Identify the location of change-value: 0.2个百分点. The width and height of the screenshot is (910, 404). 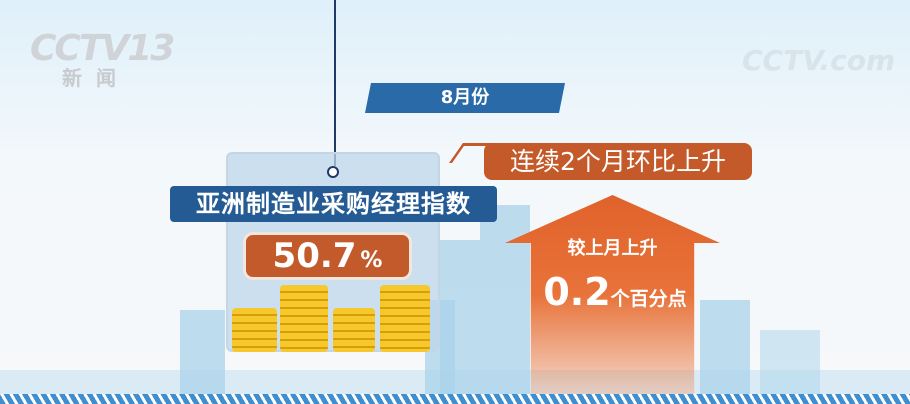
(615, 292).